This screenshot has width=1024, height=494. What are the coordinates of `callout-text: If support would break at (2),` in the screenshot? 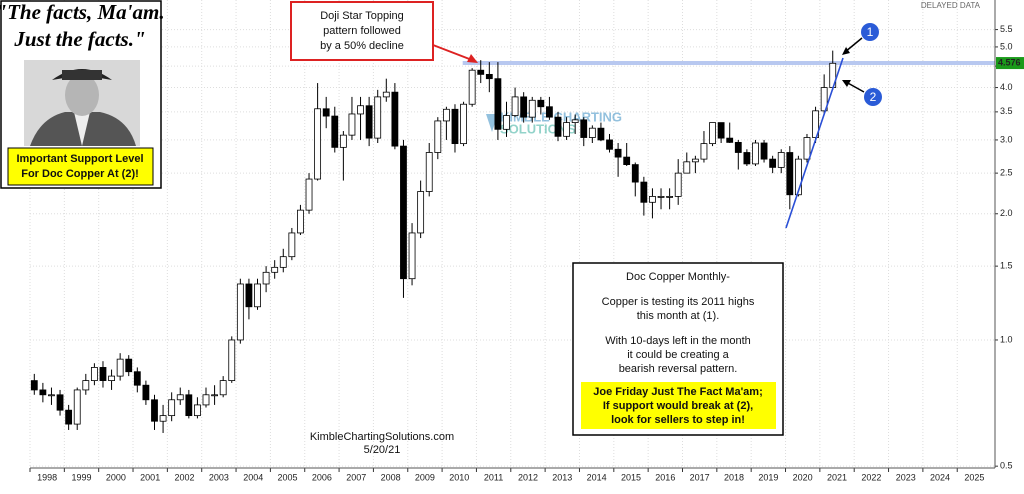 It's located at (678, 406).